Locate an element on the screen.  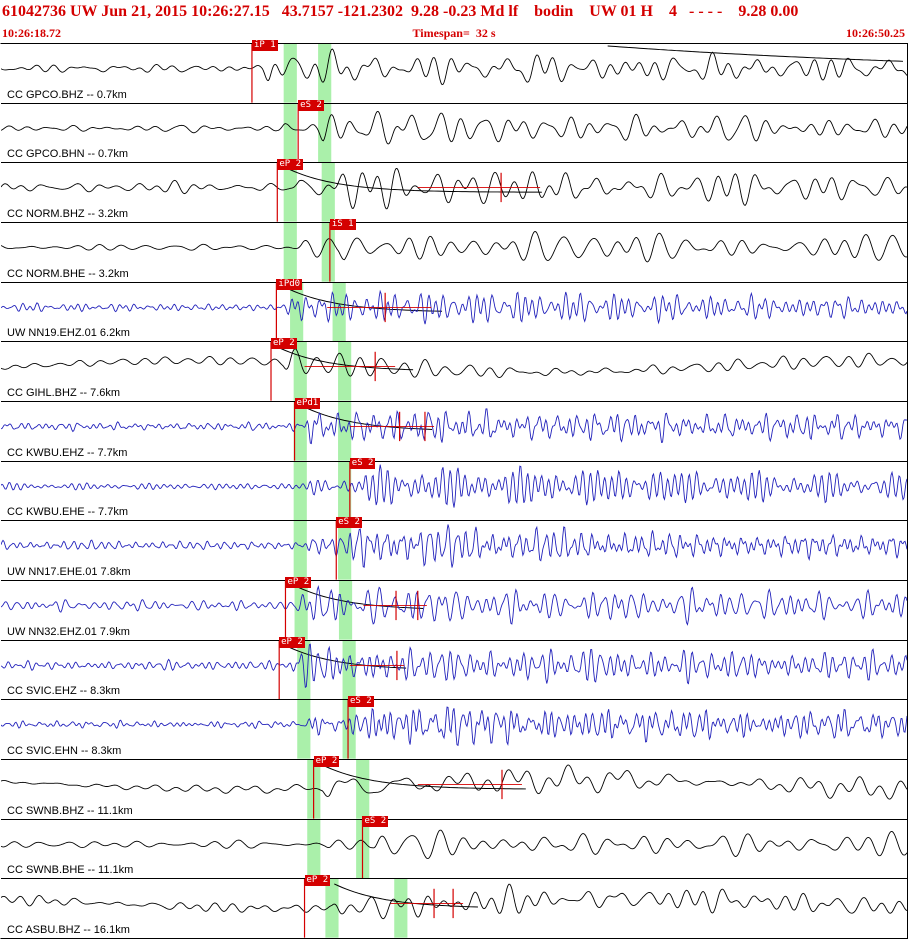
station-label: CC SVIC.EHZ -- 8.3km is located at coordinates (64, 691).